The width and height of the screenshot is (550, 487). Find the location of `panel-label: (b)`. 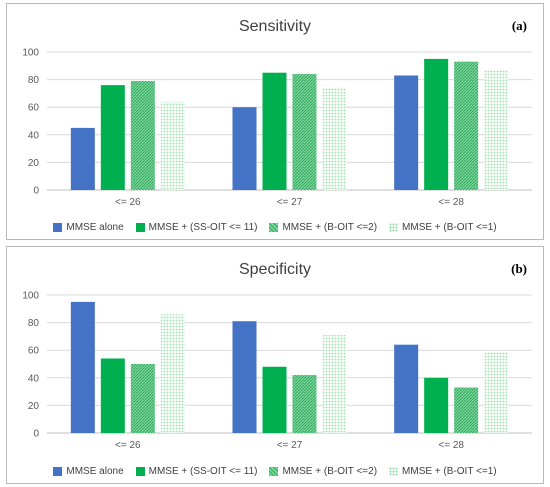

panel-label: (b) is located at coordinates (519, 268).